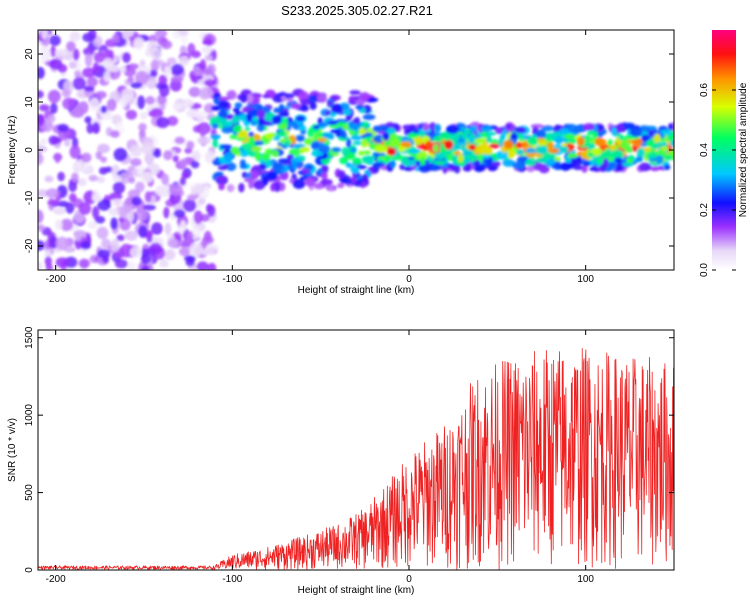 The image size is (750, 600). Describe the element at coordinates (56, 579) in the screenshot. I see `x-tick-label: -200` at that location.